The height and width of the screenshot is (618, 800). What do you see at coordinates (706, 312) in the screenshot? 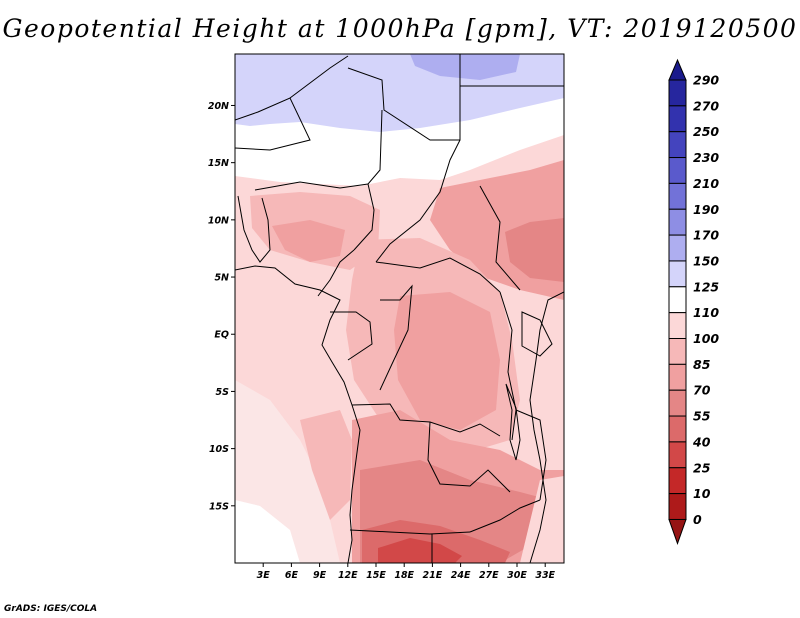
I see `colorbar-label: 110` at bounding box center [706, 312].